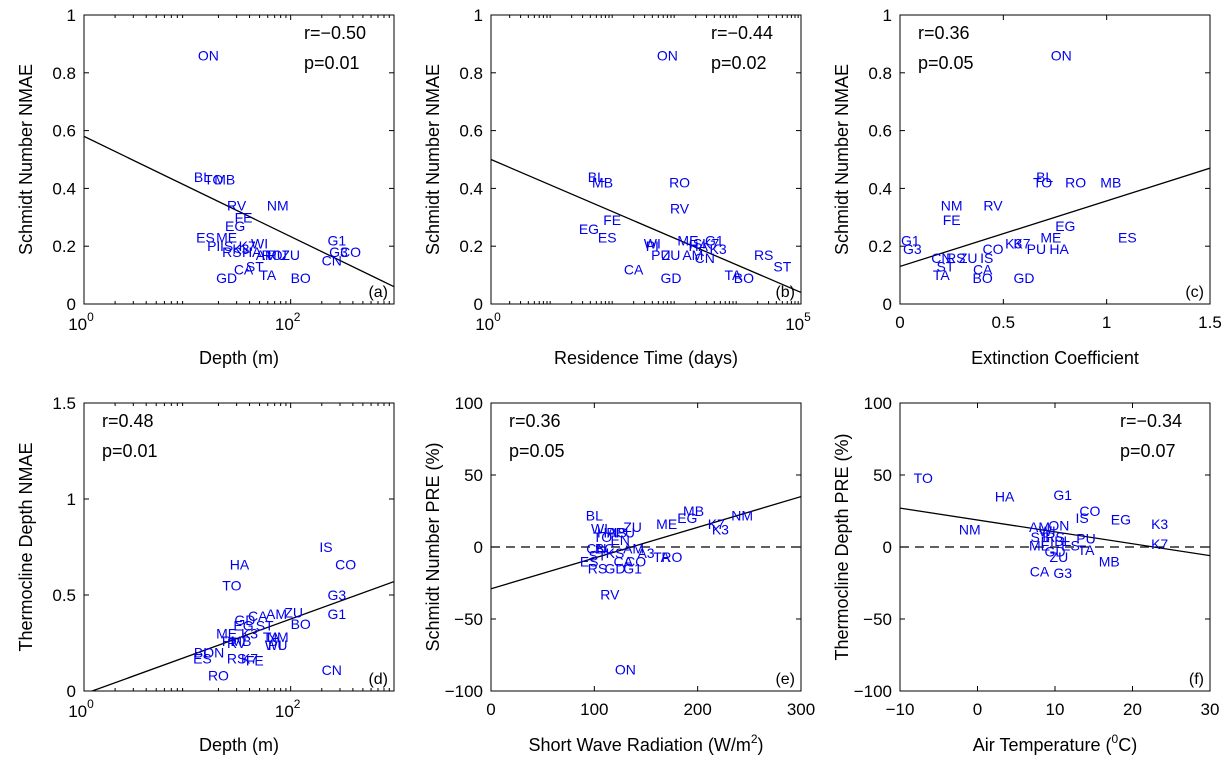 This screenshot has height=763, width=1231. What do you see at coordinates (602, 537) in the screenshot?
I see `data-point-label: TO` at bounding box center [602, 537].